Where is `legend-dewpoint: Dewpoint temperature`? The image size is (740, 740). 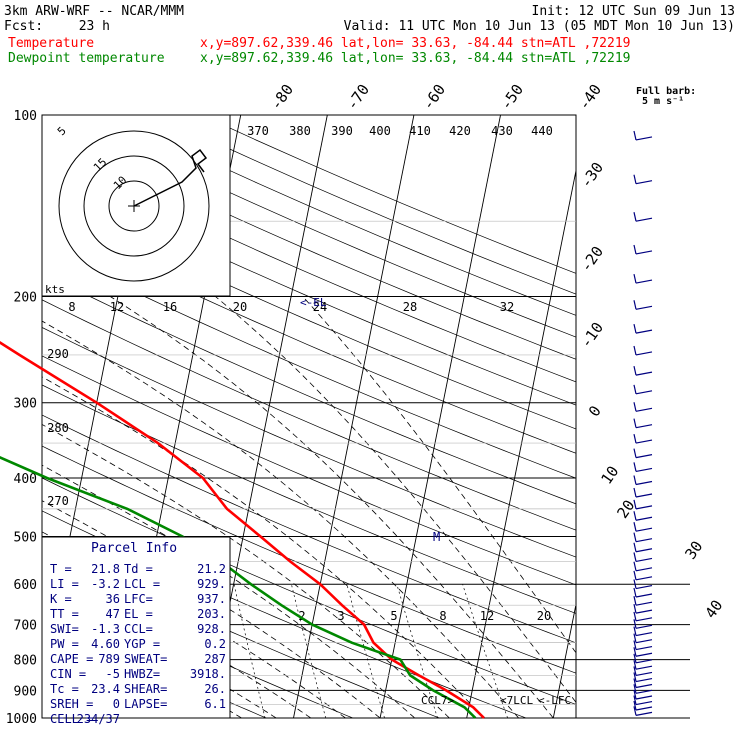 legend-dewpoint: Dewpoint temperature is located at coordinates (86, 58).